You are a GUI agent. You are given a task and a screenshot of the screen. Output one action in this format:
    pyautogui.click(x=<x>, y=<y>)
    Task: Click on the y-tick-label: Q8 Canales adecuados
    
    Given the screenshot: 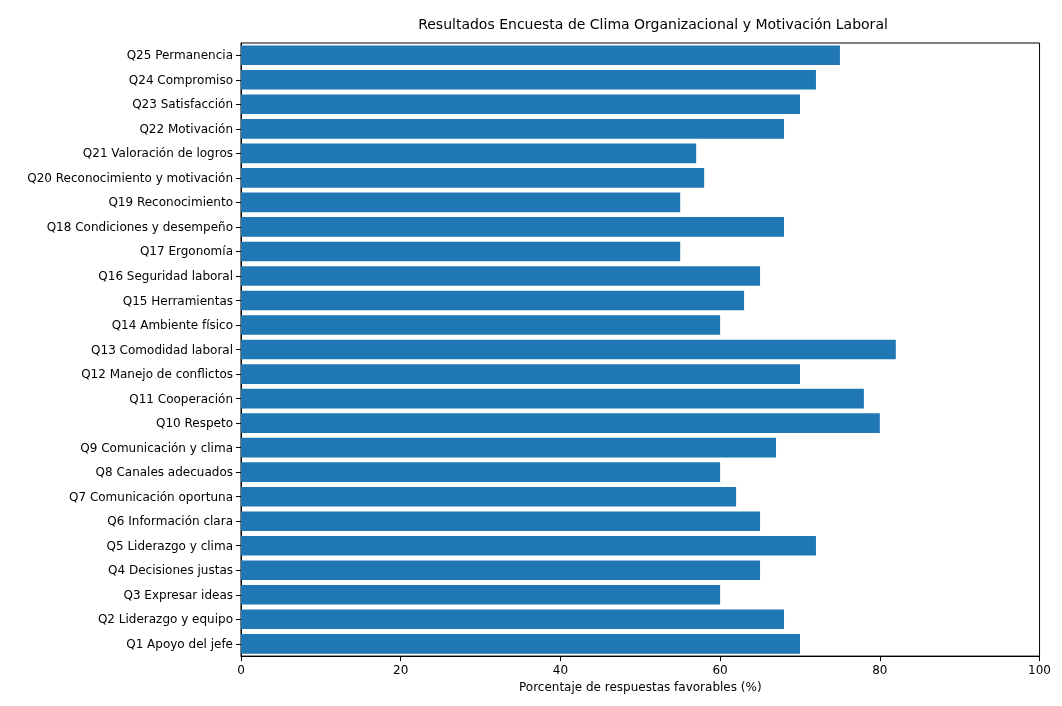 What is the action you would take?
    pyautogui.click(x=164, y=472)
    